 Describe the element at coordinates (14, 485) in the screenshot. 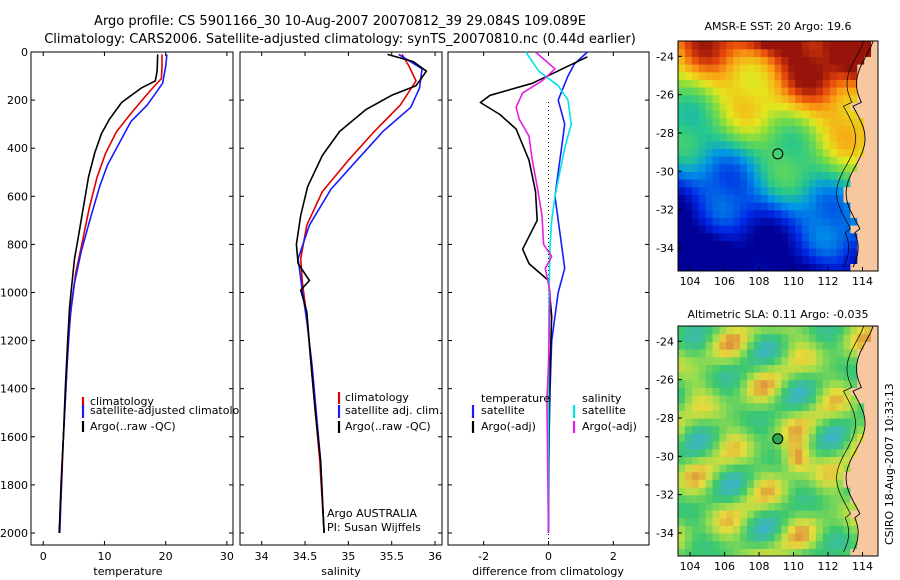

I see `y-tick-label: 1800` at that location.